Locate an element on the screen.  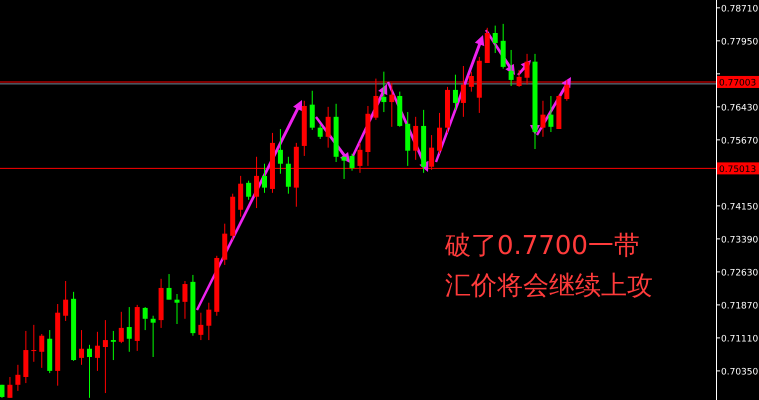
annotation: 汇价将会继续上攻 is located at coordinates (549, 286).